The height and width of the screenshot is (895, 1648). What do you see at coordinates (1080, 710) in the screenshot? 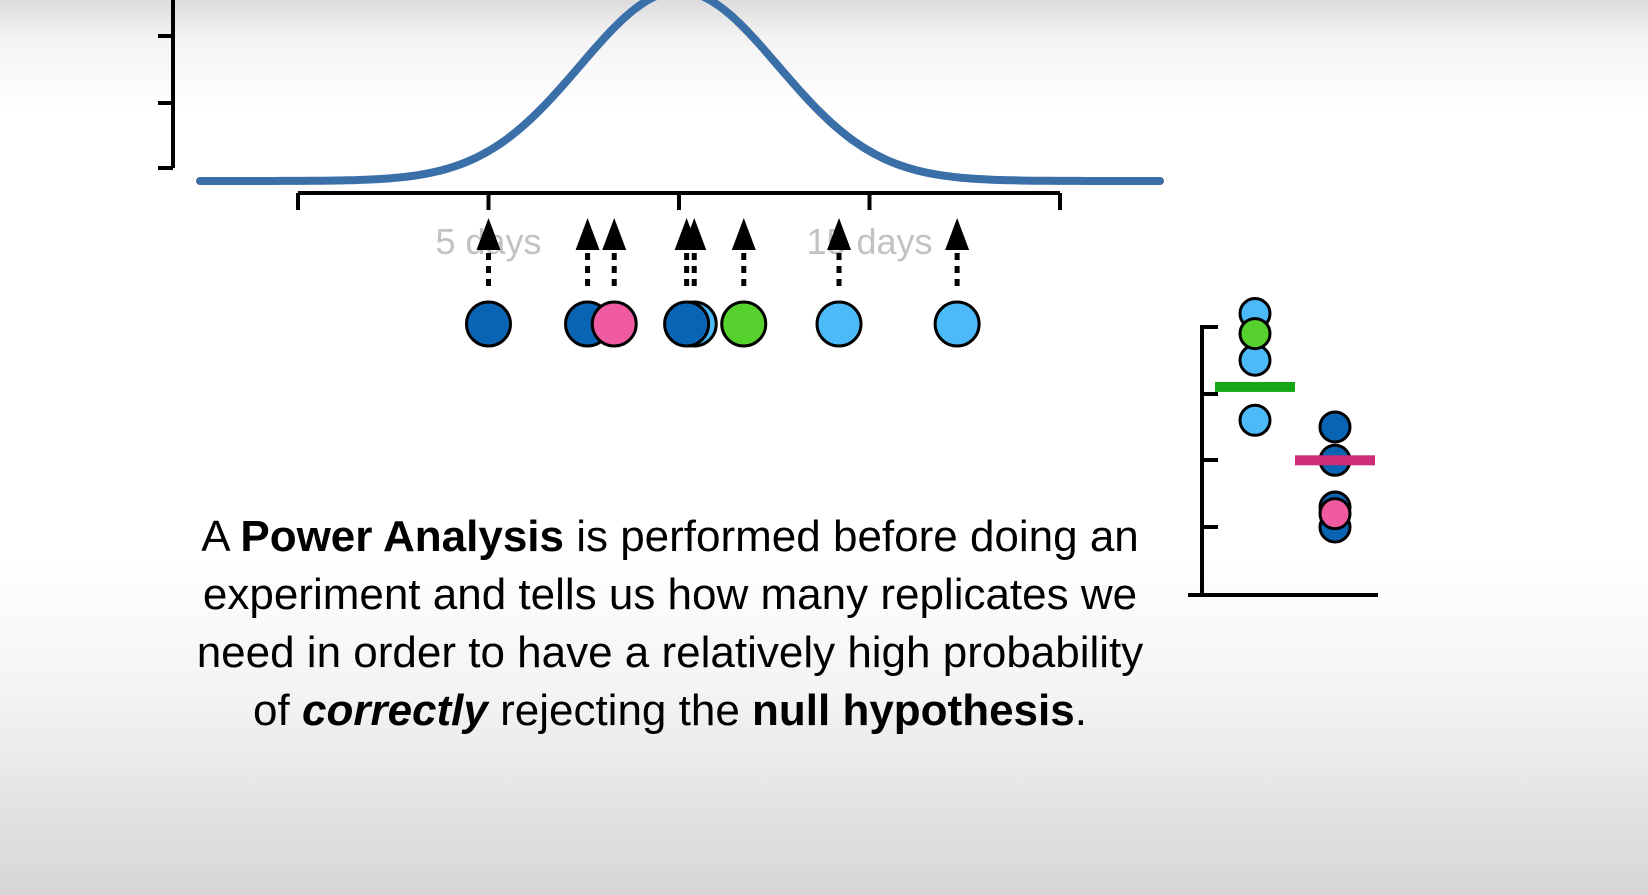
I see `caption-part: .` at bounding box center [1080, 710].